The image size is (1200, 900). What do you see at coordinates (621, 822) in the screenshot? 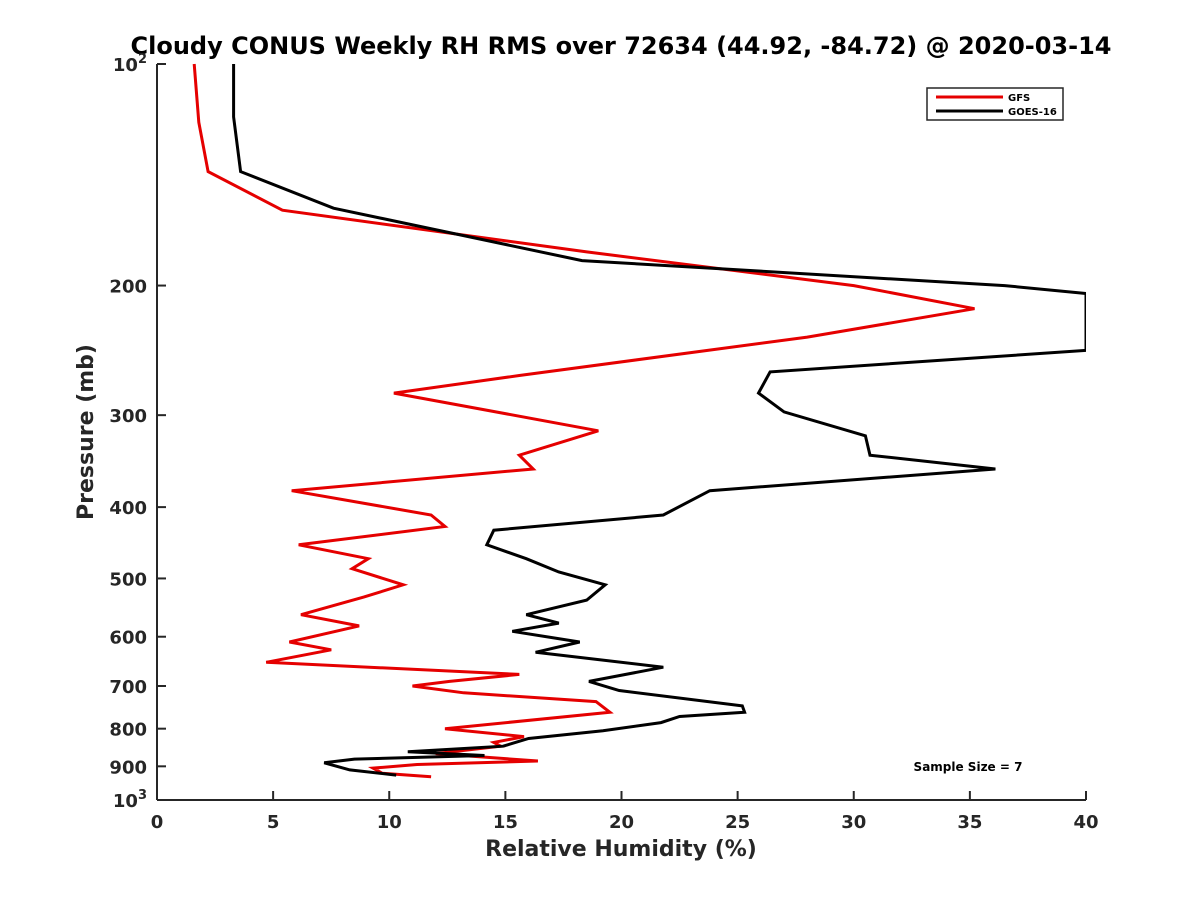
I see `x-tick-label: 20` at bounding box center [621, 822].